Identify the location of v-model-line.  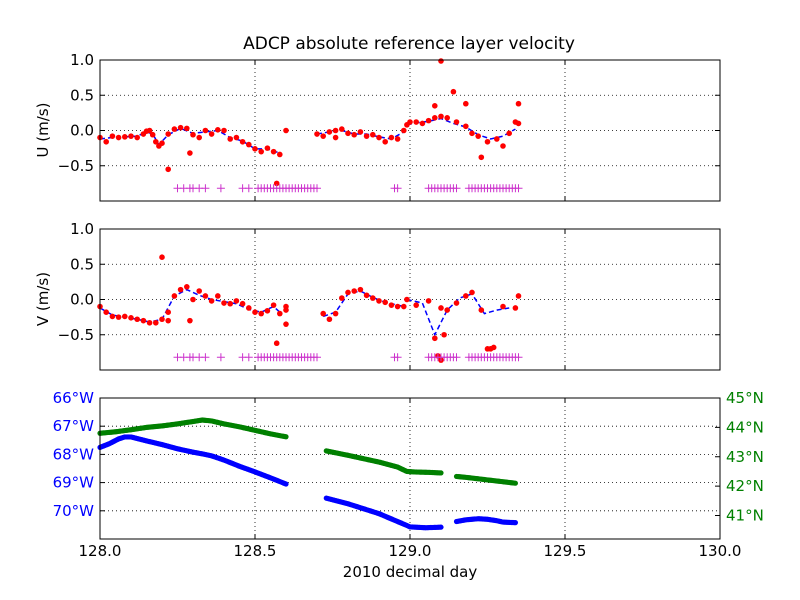
(458, 314).